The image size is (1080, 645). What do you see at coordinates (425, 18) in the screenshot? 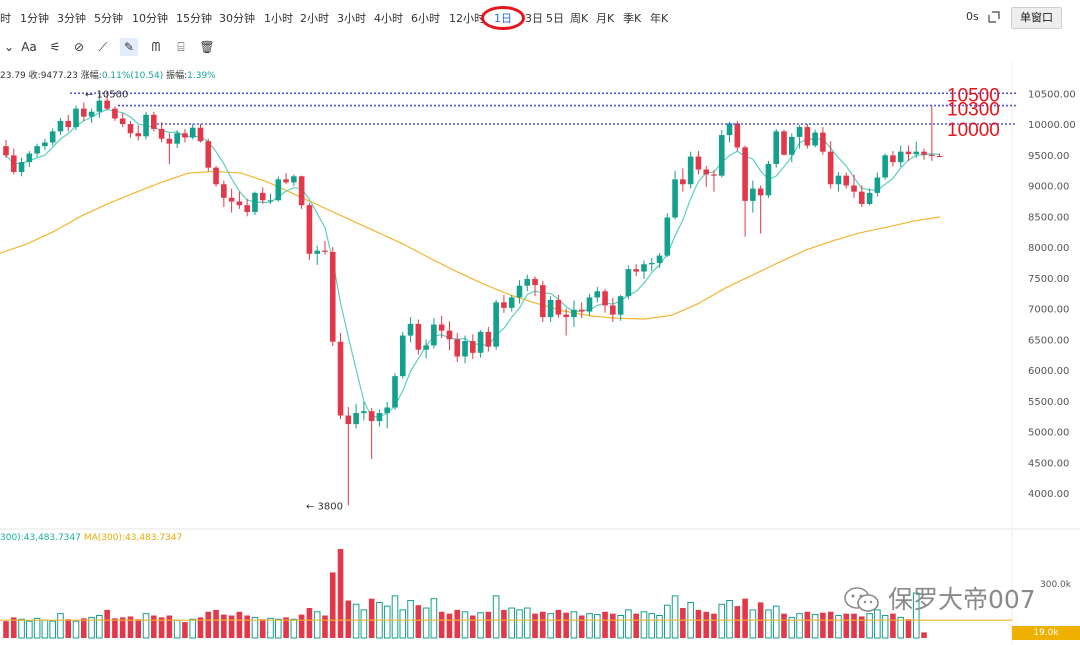
I see `tf-item: 6小时` at bounding box center [425, 18].